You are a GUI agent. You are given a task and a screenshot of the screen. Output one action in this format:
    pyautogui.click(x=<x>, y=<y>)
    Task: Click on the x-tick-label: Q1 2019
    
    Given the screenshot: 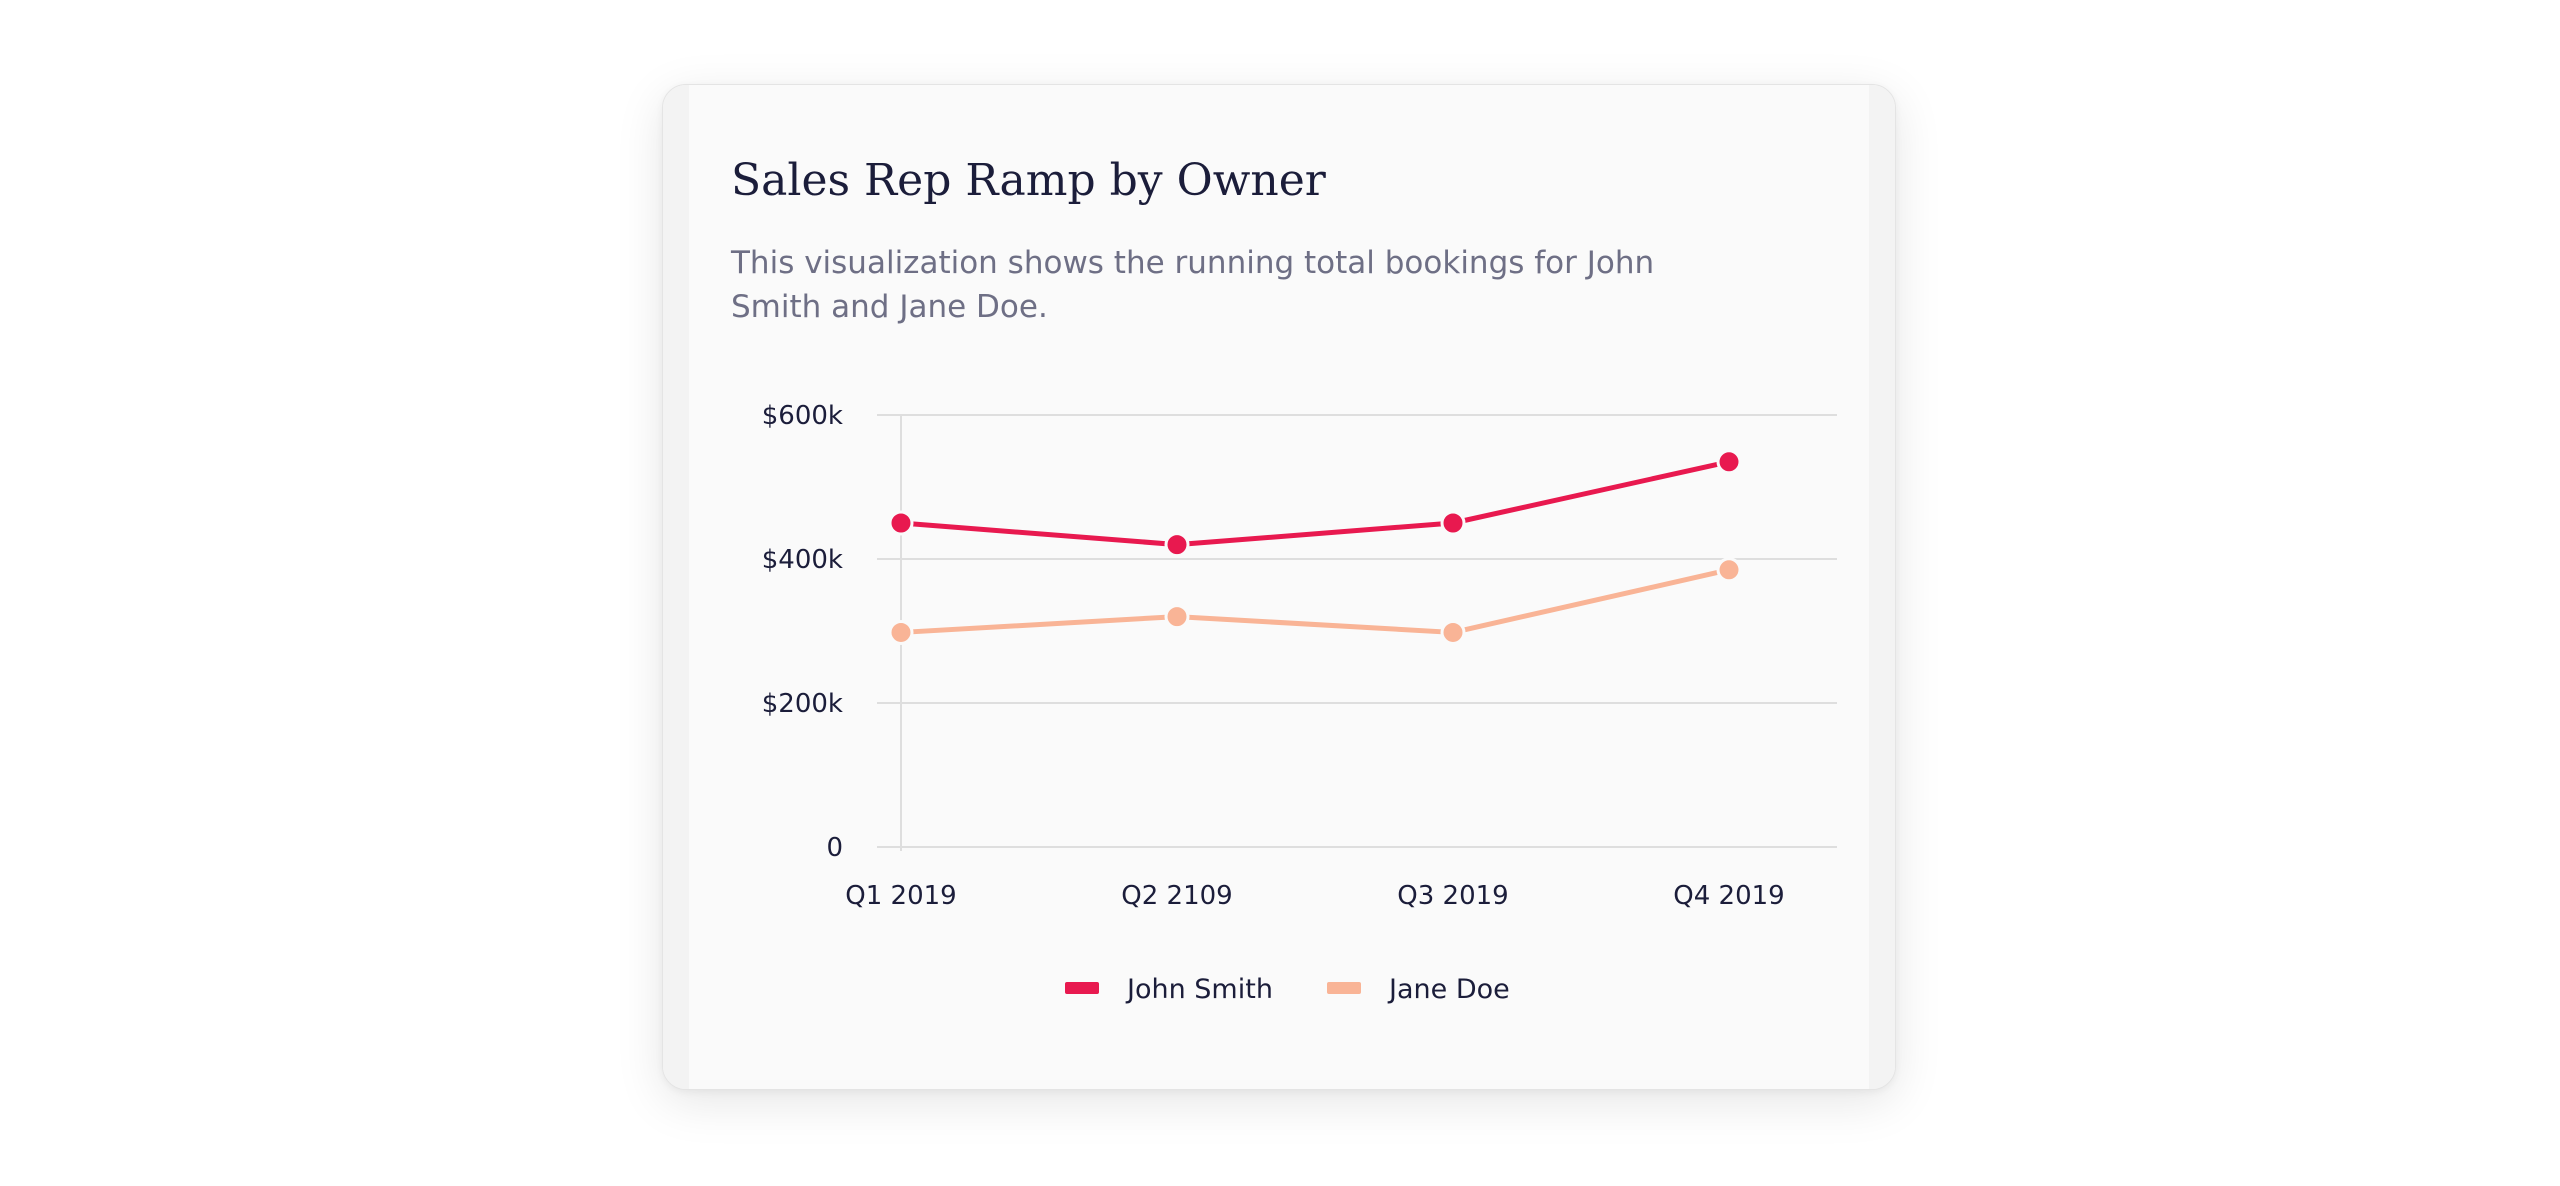 What is the action you would take?
    pyautogui.click(x=900, y=896)
    